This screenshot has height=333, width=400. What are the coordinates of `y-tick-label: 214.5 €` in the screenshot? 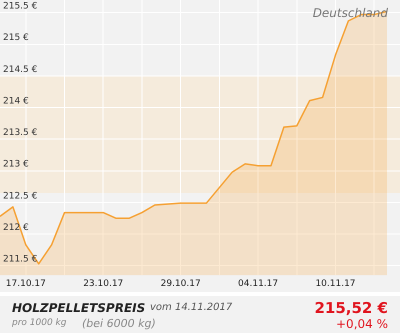 It's located at (20, 69).